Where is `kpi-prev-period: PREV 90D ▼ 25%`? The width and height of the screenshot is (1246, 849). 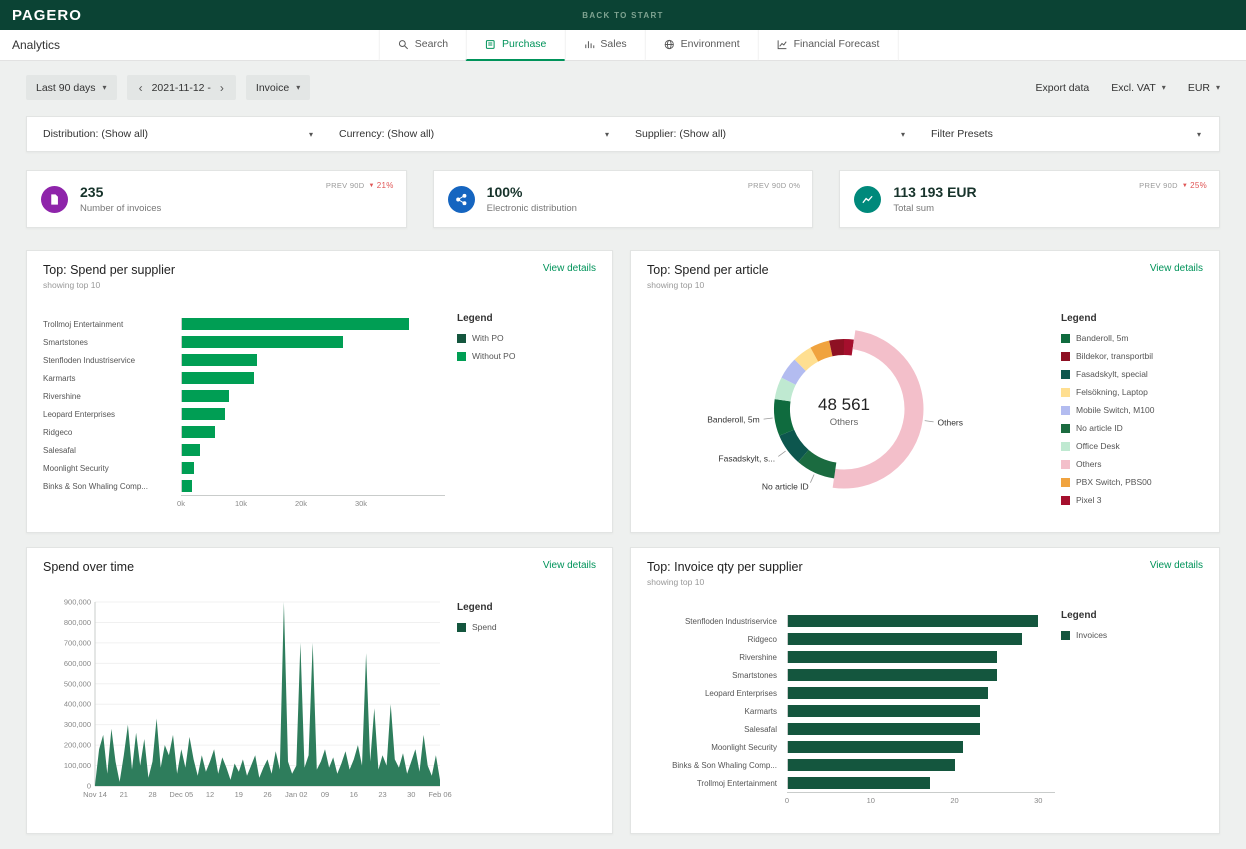
kpi-prev-period: PREV 90D ▼ 25% is located at coordinates (1173, 185).